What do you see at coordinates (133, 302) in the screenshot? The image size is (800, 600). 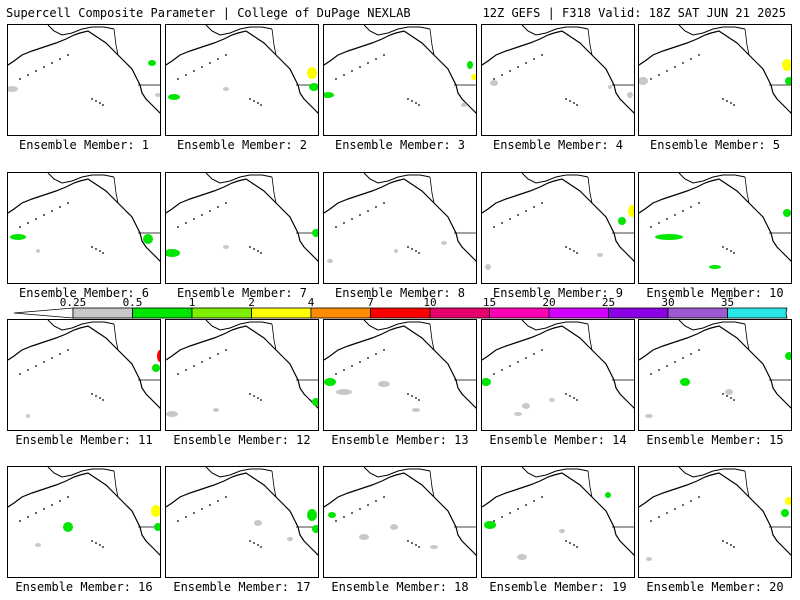 I see `colorbar-tick-label: 0.5` at bounding box center [133, 302].